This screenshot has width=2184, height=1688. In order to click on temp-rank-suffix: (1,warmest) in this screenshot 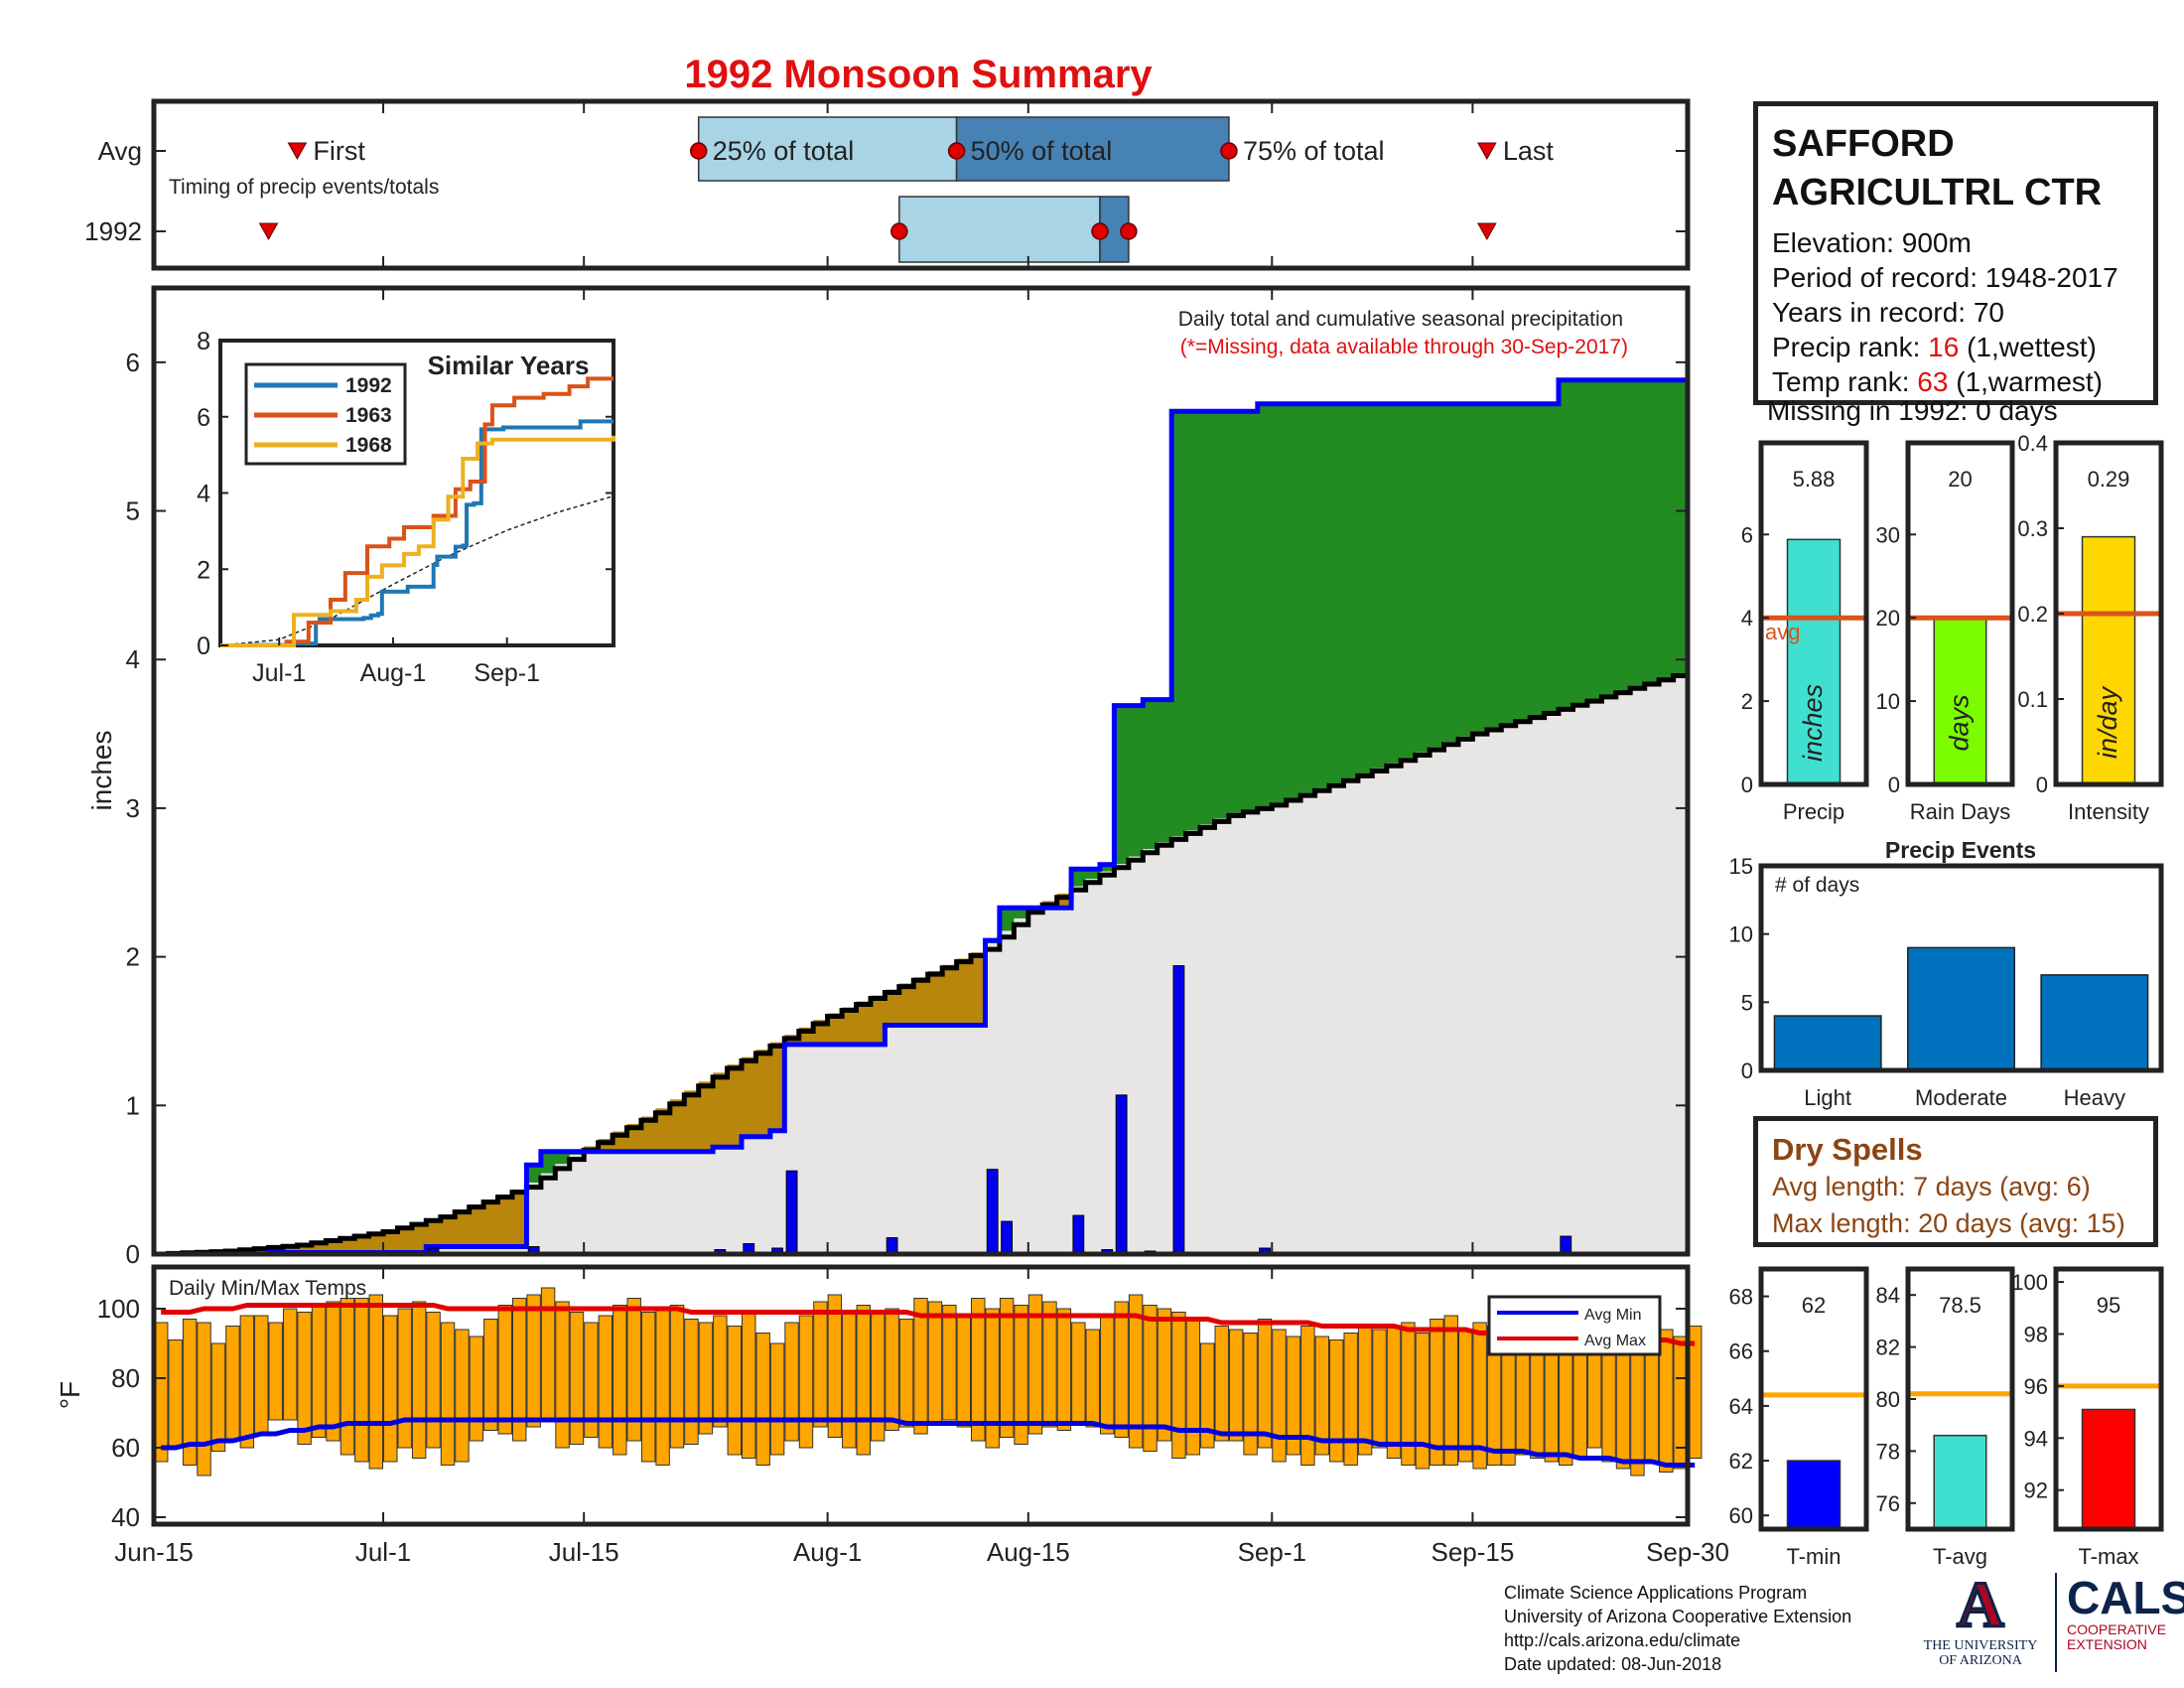, I will do `click(2026, 381)`.